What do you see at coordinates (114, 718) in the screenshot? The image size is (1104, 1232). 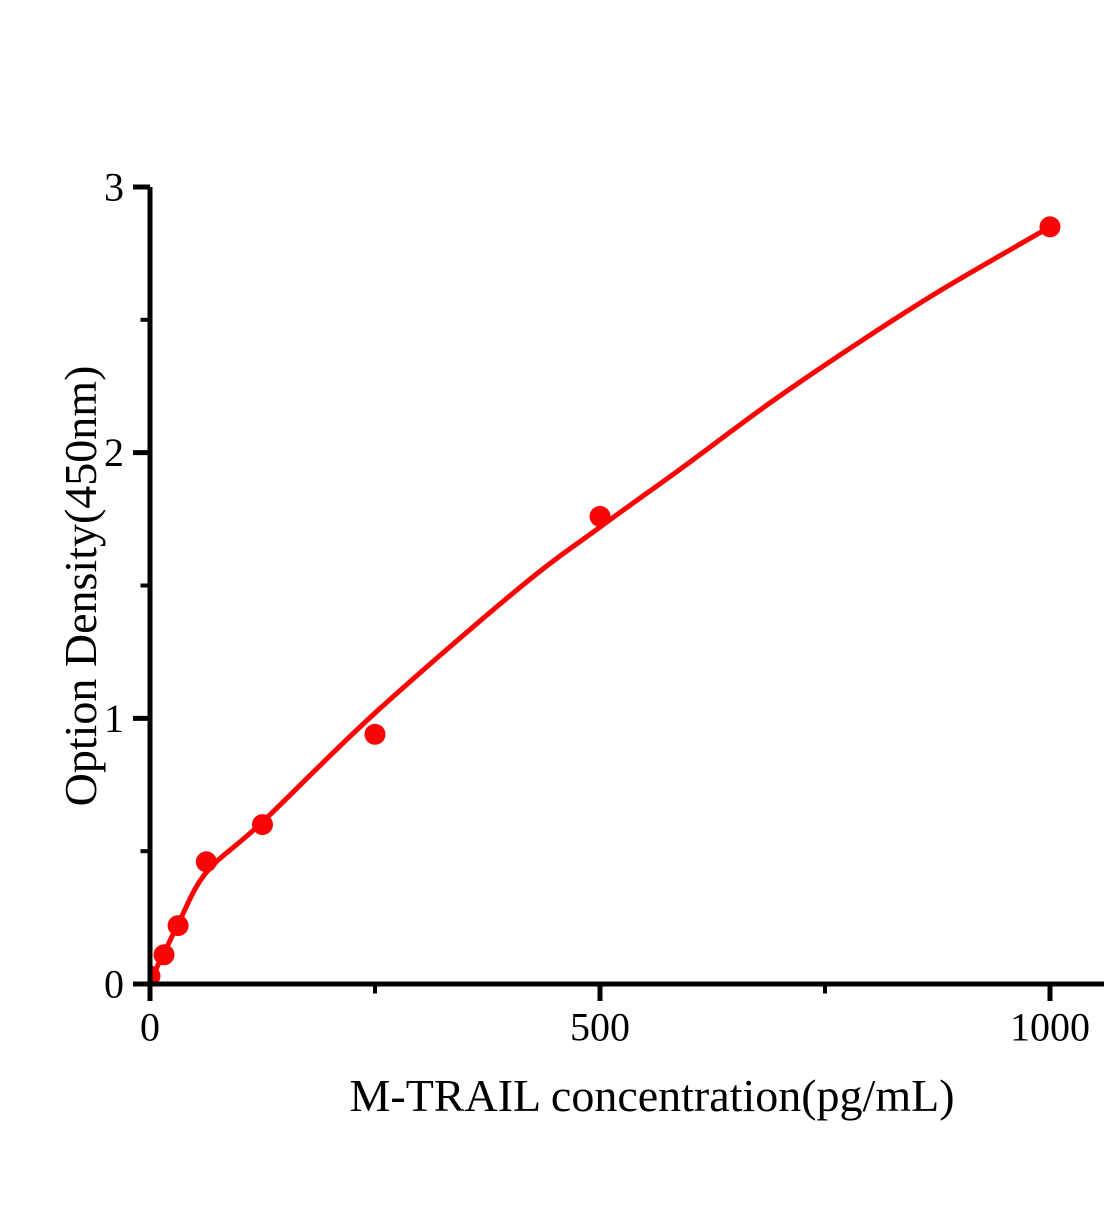 I see `y-tick-label: 1` at bounding box center [114, 718].